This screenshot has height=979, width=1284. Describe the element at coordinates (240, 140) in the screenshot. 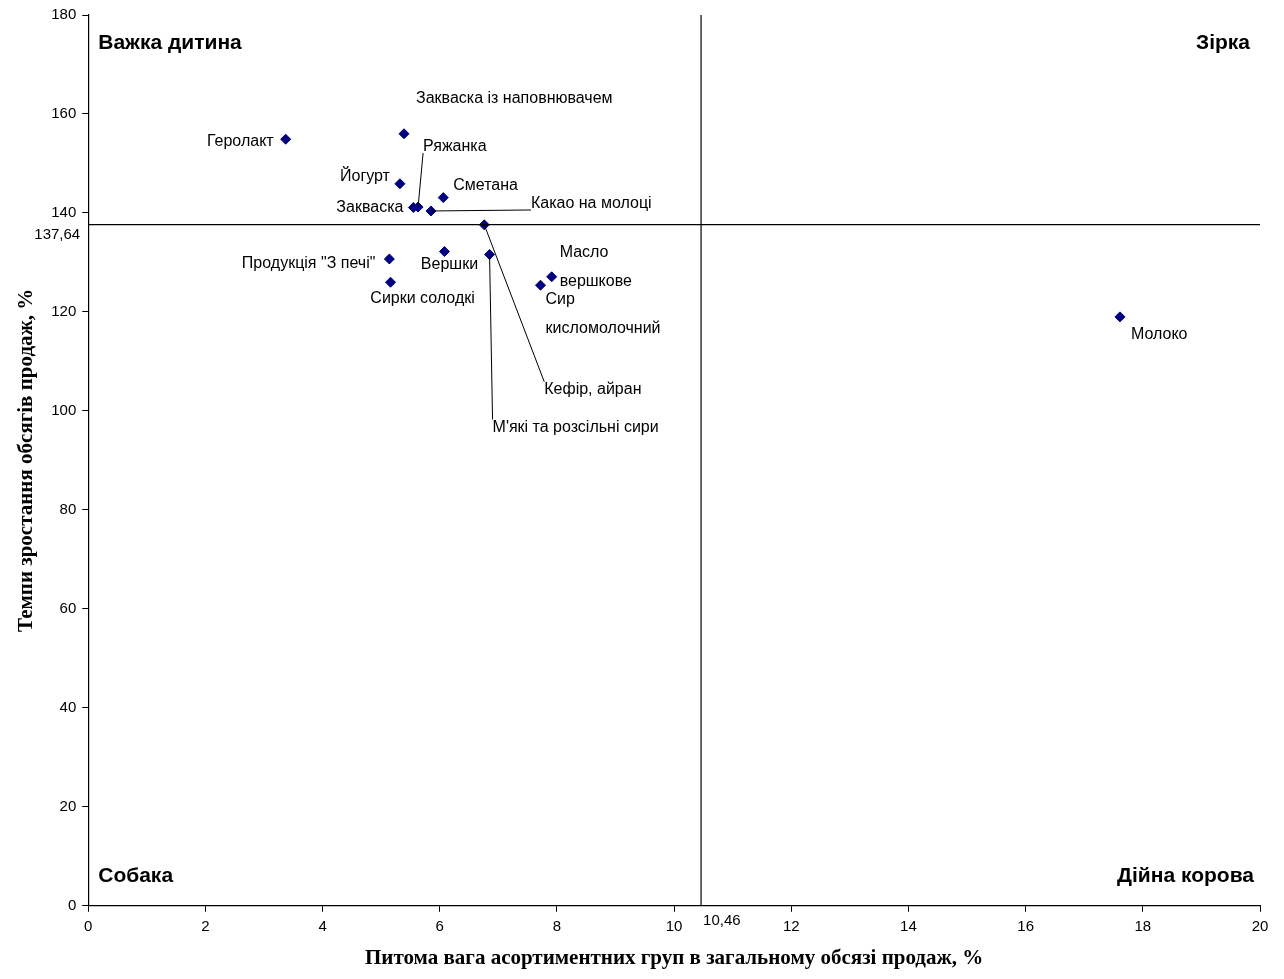

I see `annotation: Геролакт` at that location.